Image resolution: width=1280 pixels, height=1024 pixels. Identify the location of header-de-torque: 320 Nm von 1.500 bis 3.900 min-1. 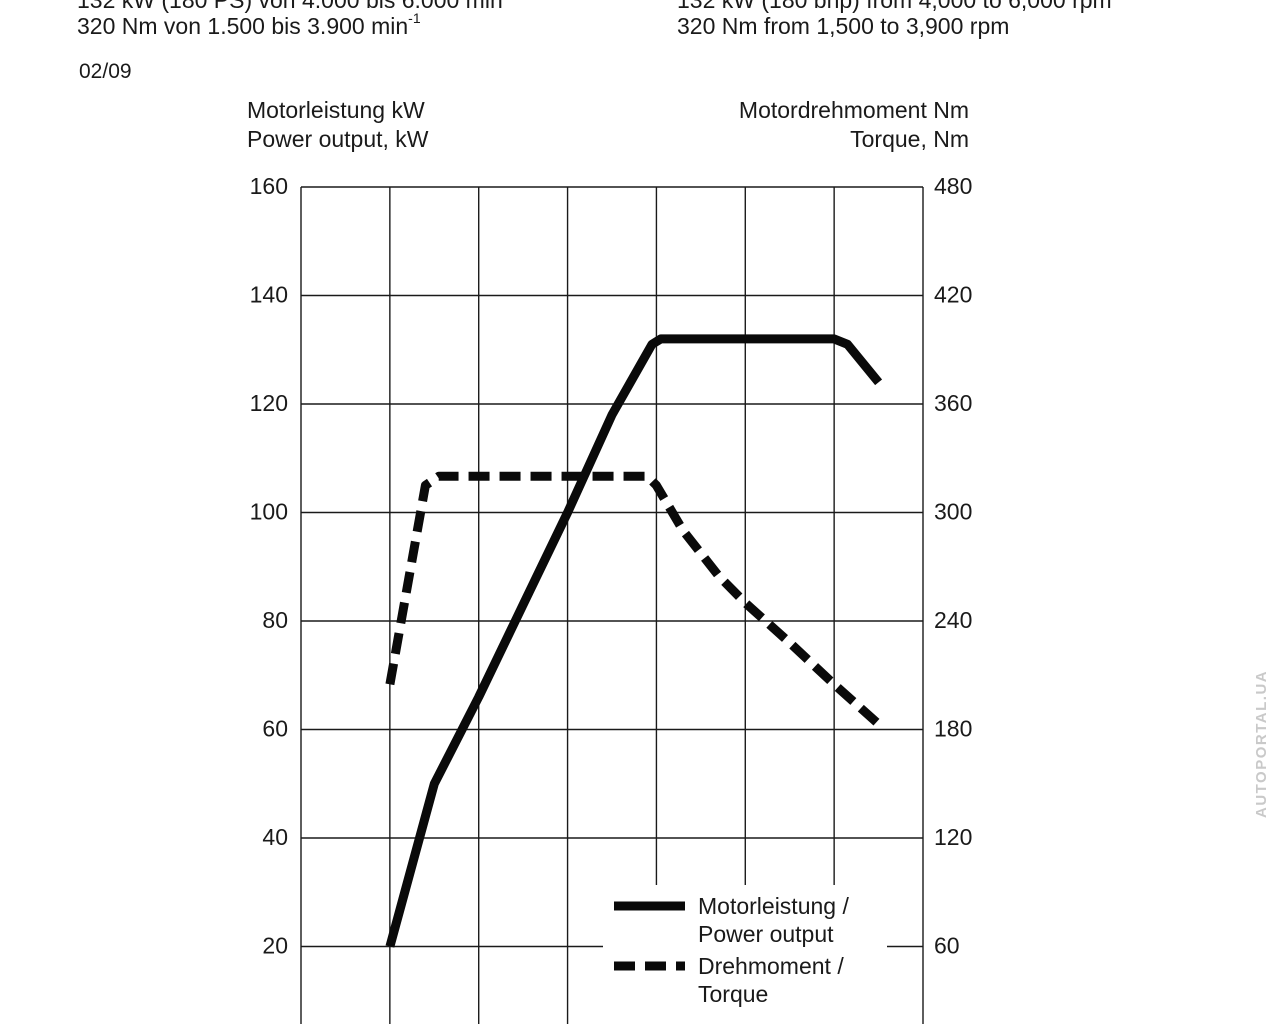
(249, 25).